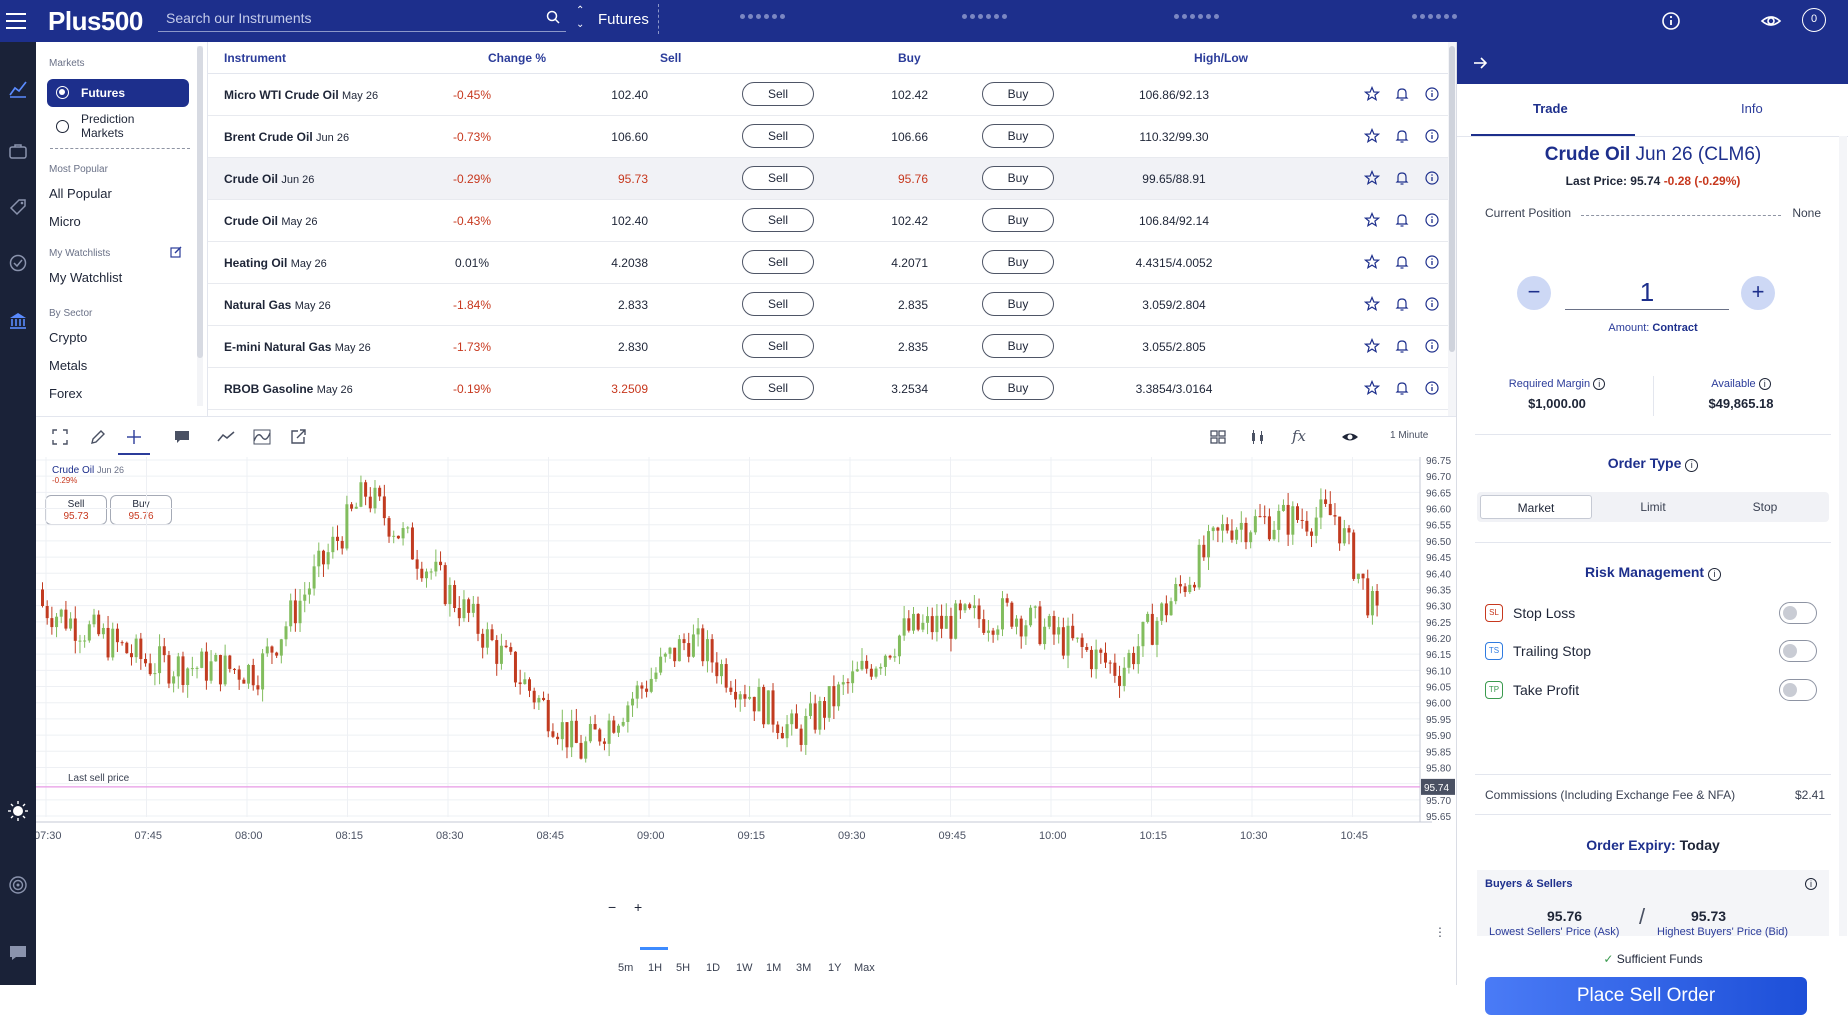 This screenshot has height=1015, width=1848. What do you see at coordinates (118, 93) in the screenshot?
I see `sidebar-item-futures: Futures` at bounding box center [118, 93].